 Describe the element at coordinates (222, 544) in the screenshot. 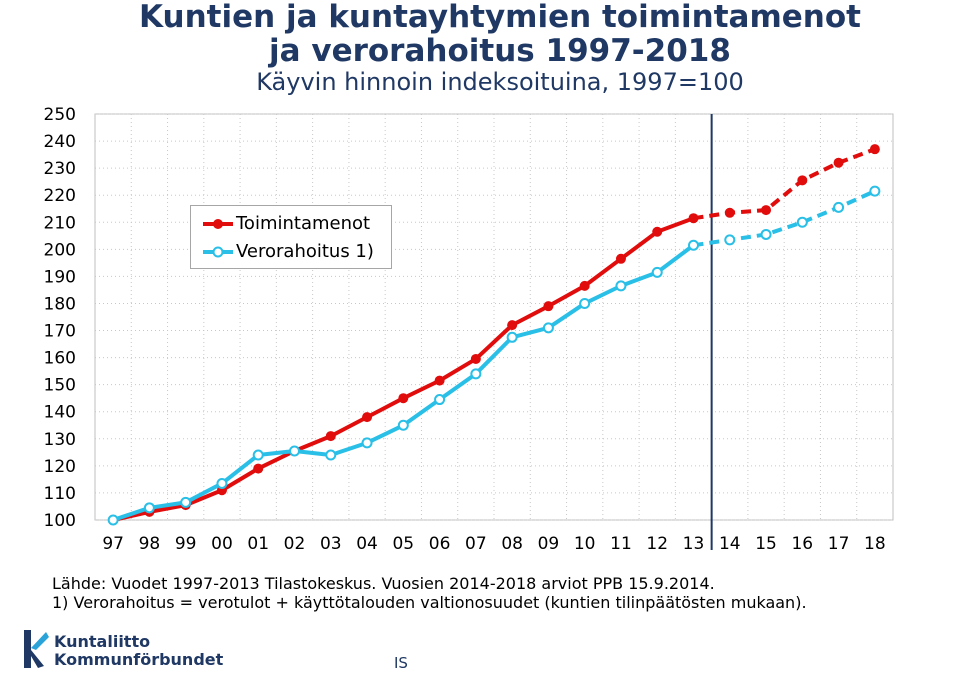

I see `x-tick-label: 00` at that location.